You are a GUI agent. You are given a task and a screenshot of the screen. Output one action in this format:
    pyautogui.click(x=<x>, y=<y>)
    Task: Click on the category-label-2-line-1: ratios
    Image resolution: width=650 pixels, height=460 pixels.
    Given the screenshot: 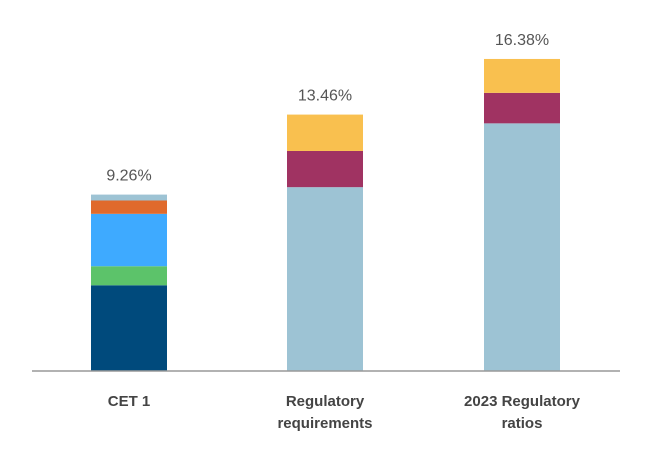 What is the action you would take?
    pyautogui.click(x=522, y=423)
    